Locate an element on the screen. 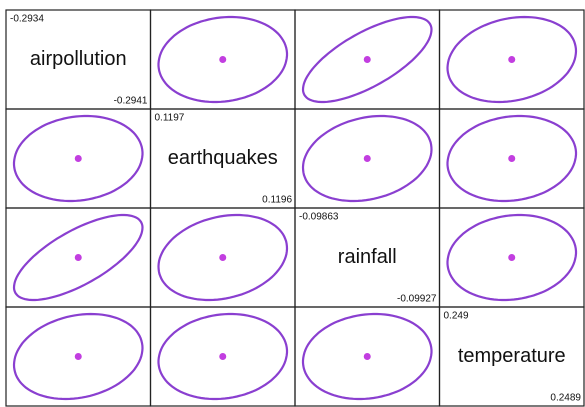 This screenshot has height=407, width=585. range-top: 0.249 is located at coordinates (456, 316).